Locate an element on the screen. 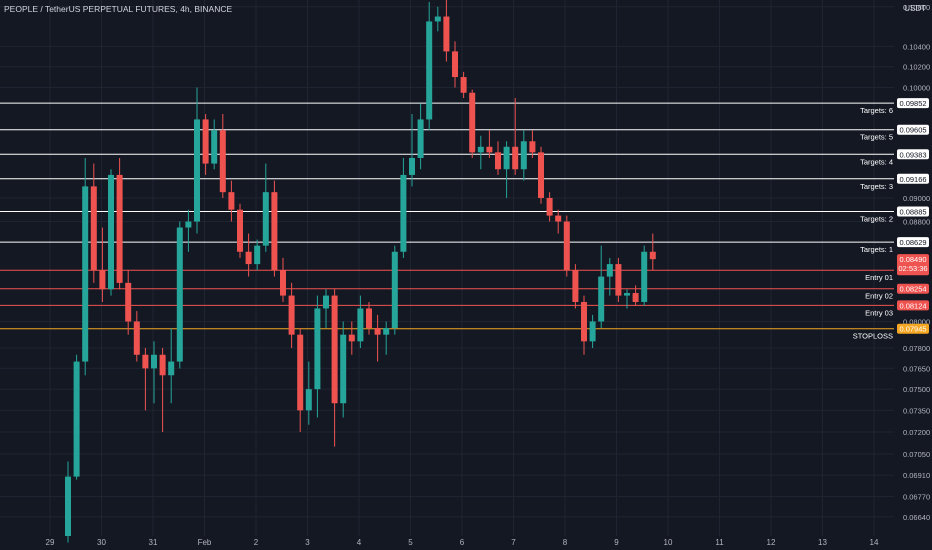 The image size is (932, 550). date-tick-label: 30 is located at coordinates (101, 542).